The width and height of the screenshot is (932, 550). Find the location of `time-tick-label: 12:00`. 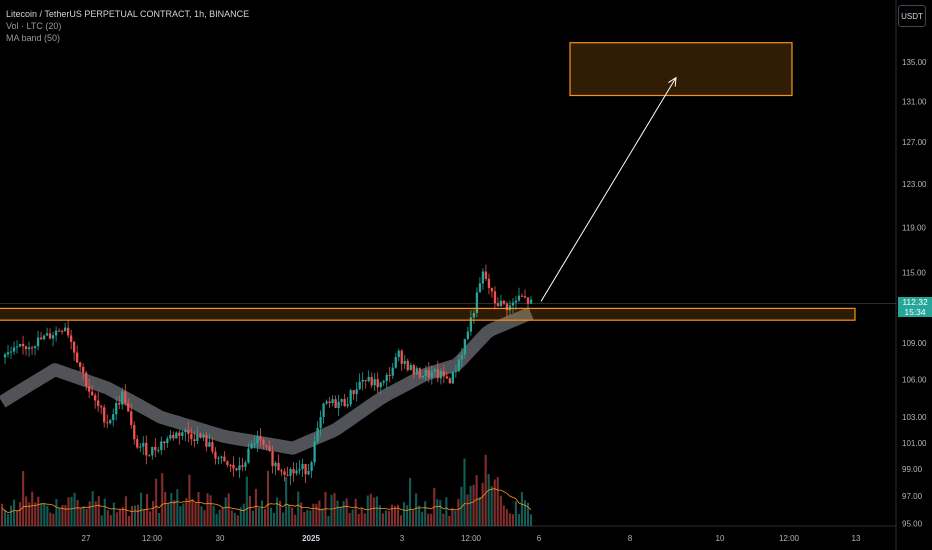

time-tick-label: 12:00 is located at coordinates (471, 538).